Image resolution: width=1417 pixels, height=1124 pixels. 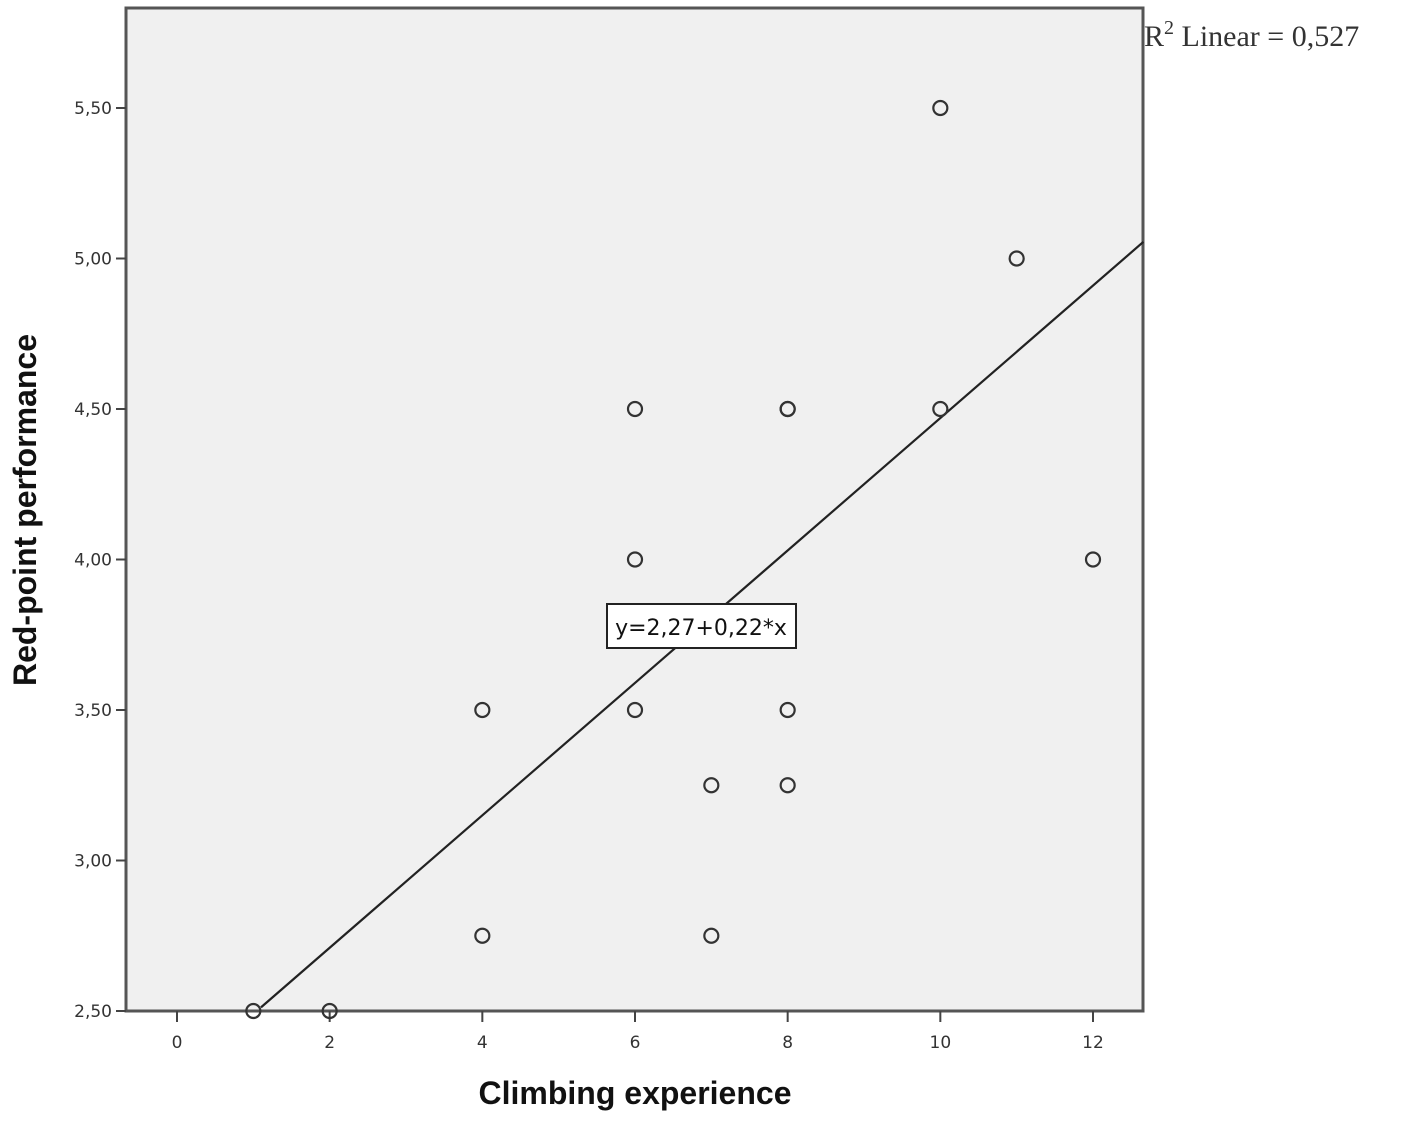 I want to click on y-tick-label: 2,50, so click(x=93, y=1012).